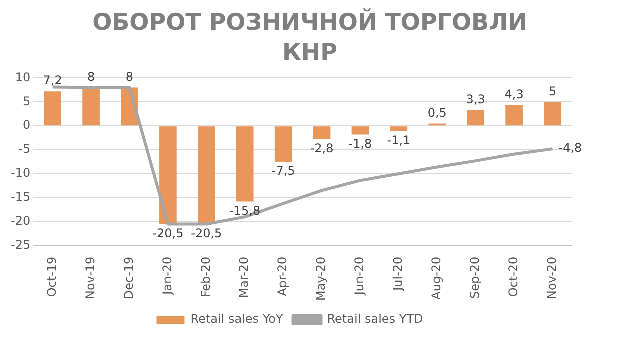  What do you see at coordinates (513, 277) in the screenshot?
I see `x-tick-label: Oct-20` at bounding box center [513, 277].